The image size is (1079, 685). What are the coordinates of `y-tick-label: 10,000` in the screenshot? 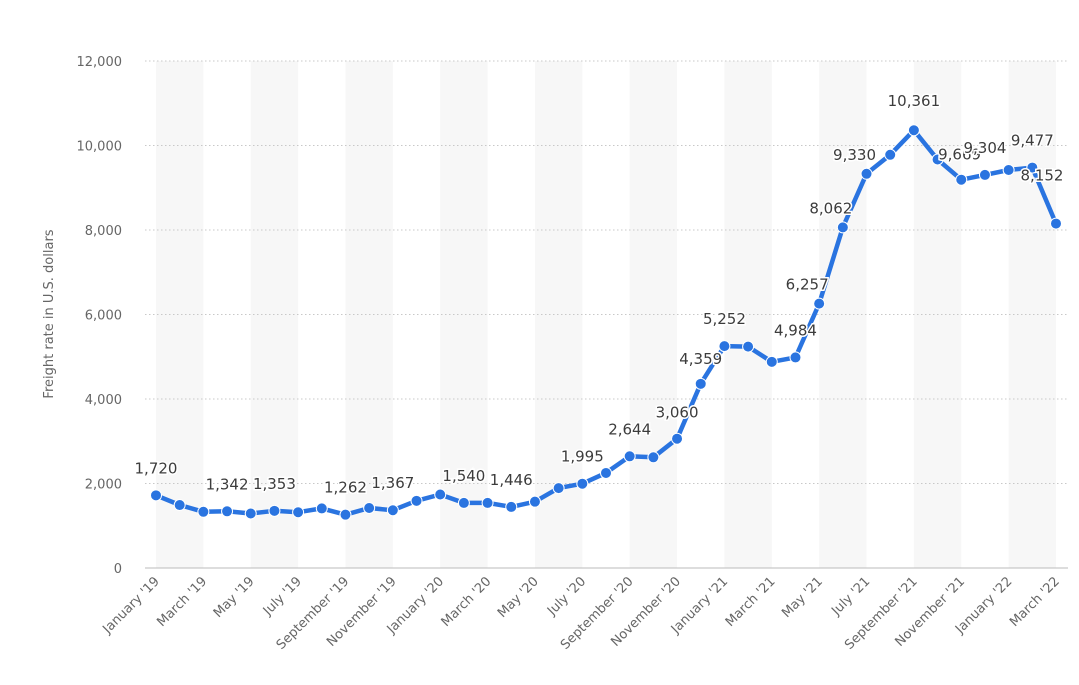 It's located at (100, 147).